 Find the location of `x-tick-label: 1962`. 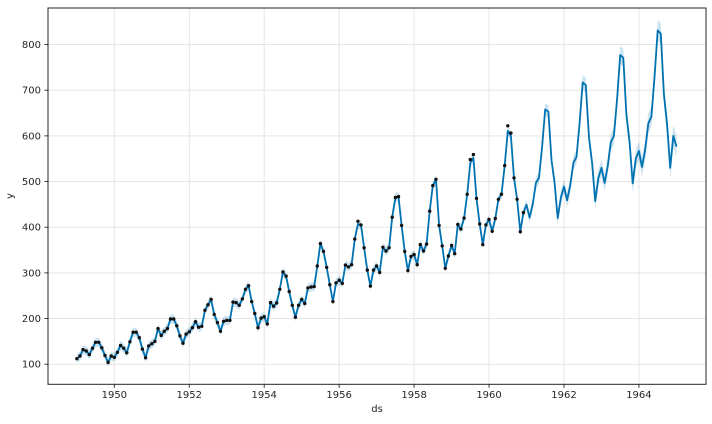

x-tick-label: 1962 is located at coordinates (563, 395).